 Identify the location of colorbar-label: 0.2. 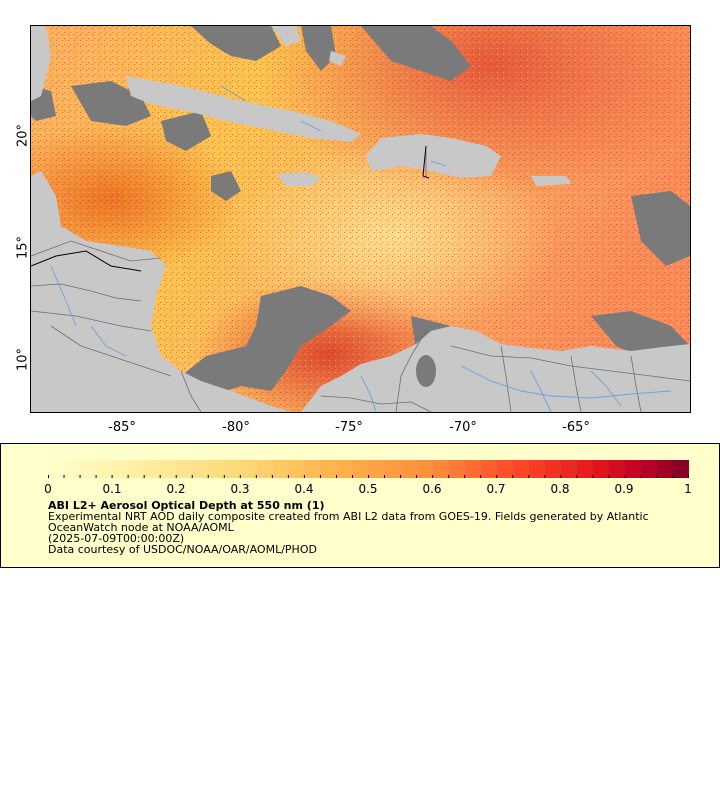
(176, 489).